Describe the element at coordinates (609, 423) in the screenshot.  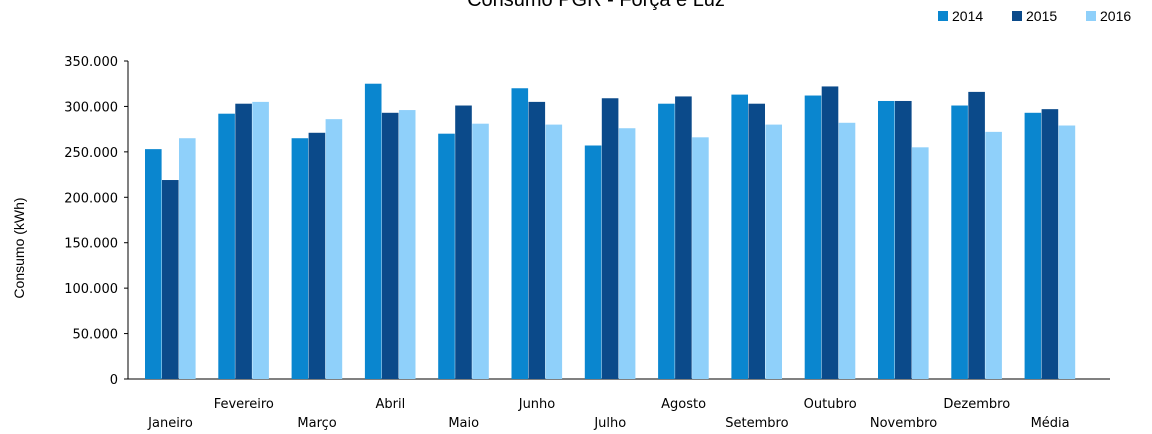
I see `x-tick-label: Julho` at that location.